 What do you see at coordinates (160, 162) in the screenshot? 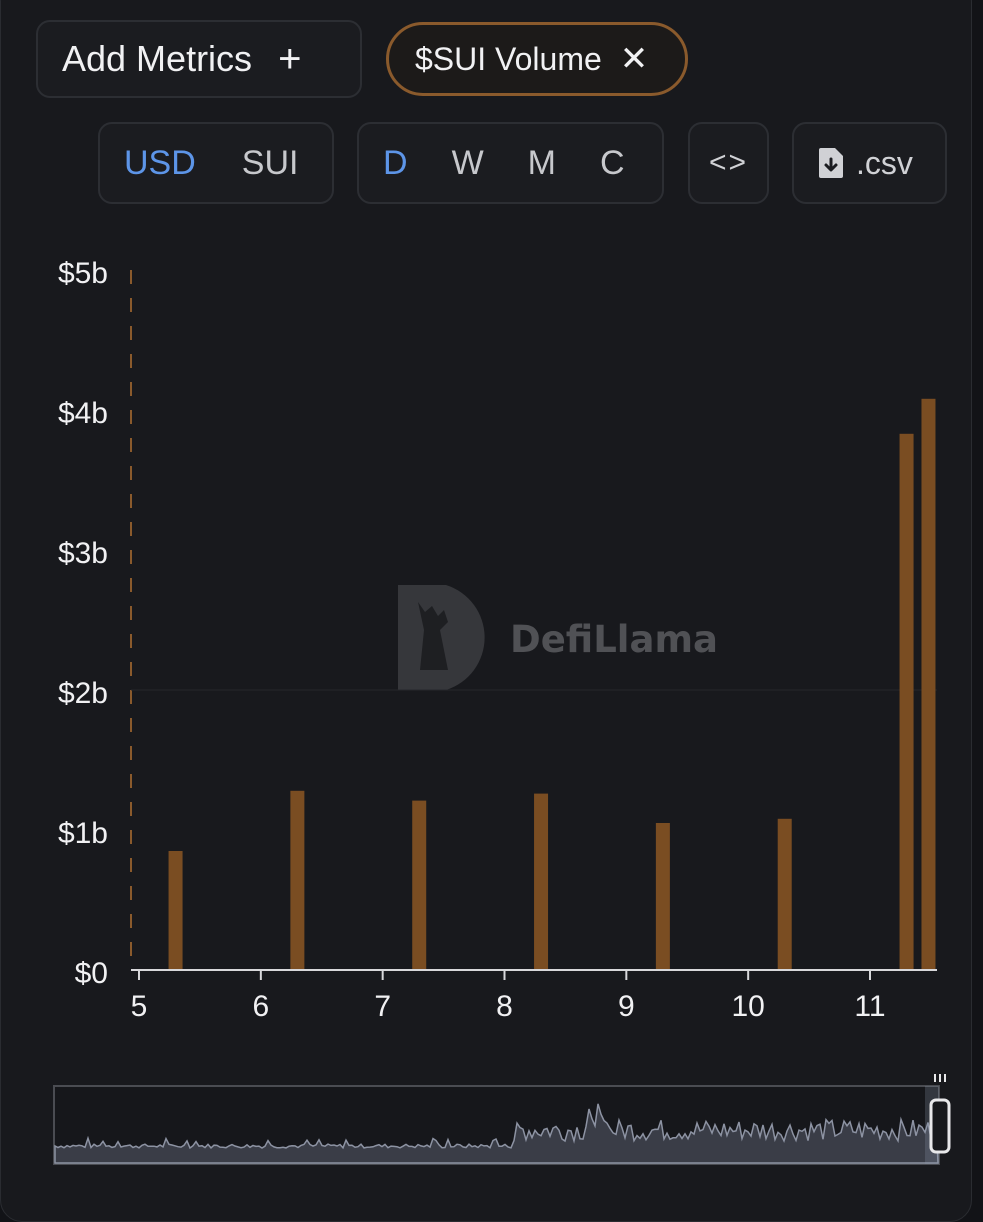
I see `currency-option-usd: USD` at bounding box center [160, 162].